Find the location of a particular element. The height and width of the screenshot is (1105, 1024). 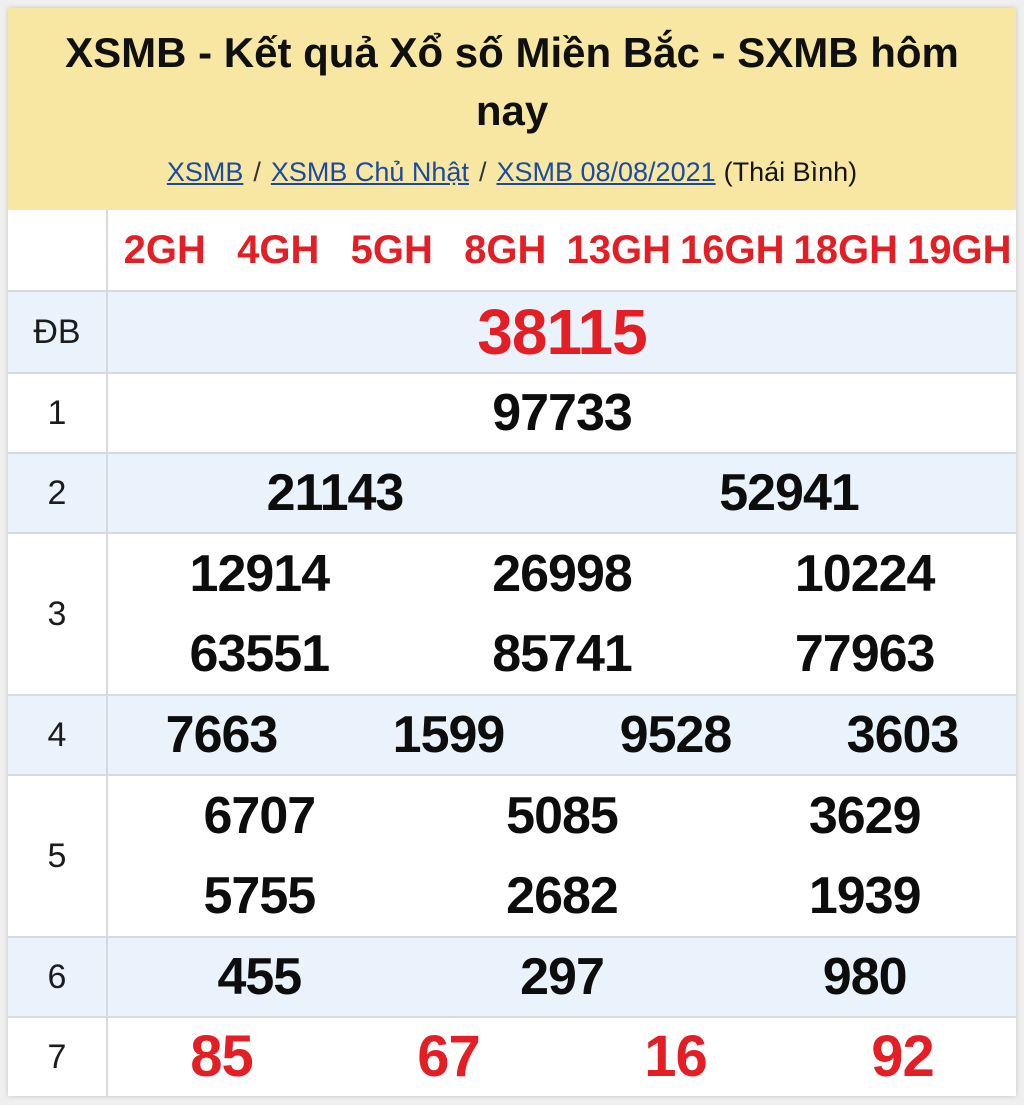

prize-number-line: 63551 85741 77963 is located at coordinates (562, 654).